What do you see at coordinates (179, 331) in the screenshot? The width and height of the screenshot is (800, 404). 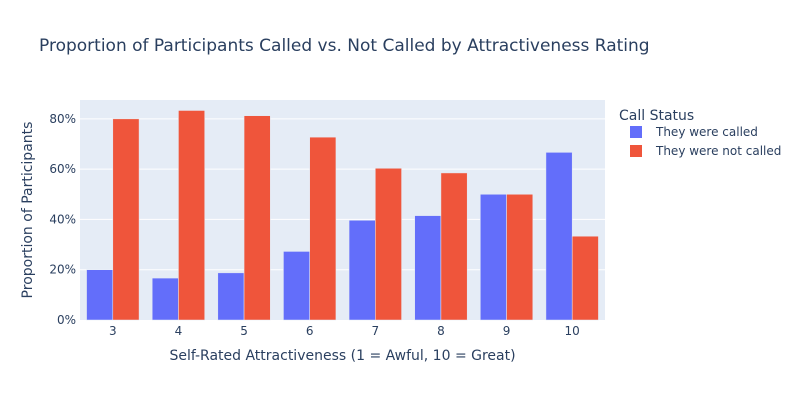 I see `x-tick-label: 4` at bounding box center [179, 331].